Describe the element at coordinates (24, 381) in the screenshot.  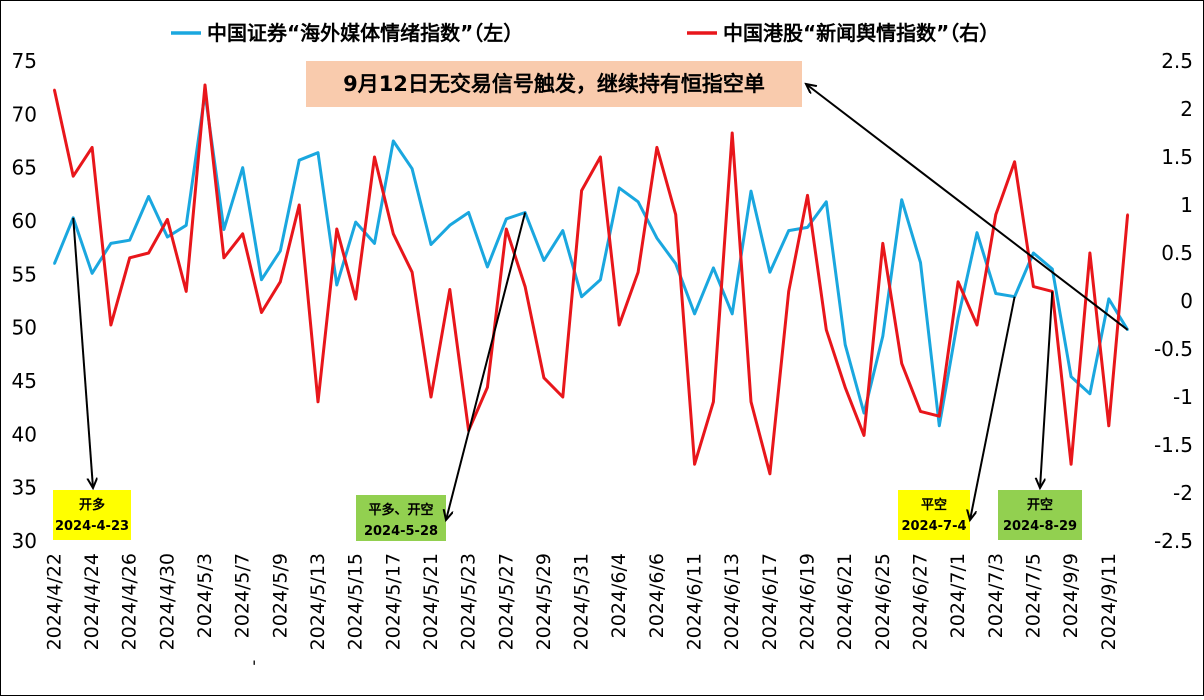
I see `y-left-tick-label: 45` at that location.